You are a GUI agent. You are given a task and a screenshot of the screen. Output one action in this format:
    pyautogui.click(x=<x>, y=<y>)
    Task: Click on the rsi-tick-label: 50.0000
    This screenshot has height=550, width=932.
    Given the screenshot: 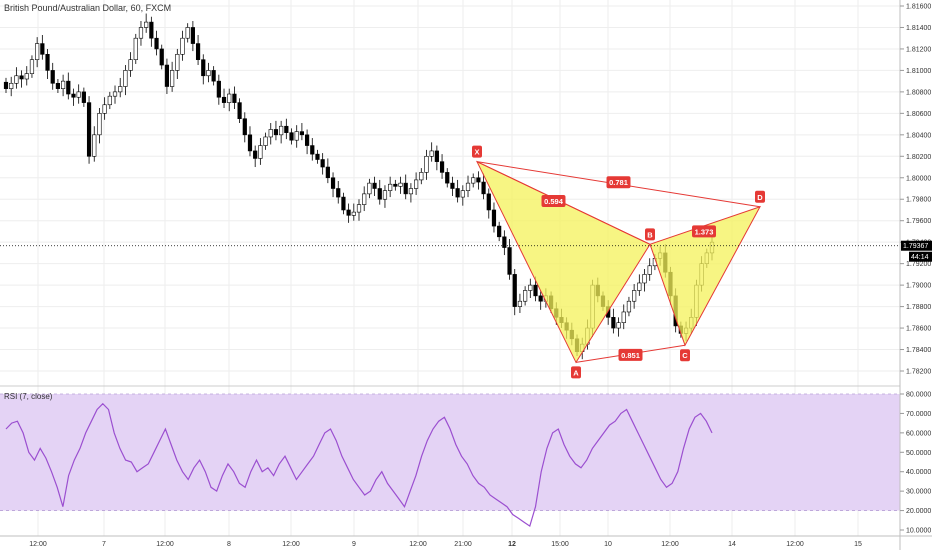 What is the action you would take?
    pyautogui.click(x=918, y=453)
    